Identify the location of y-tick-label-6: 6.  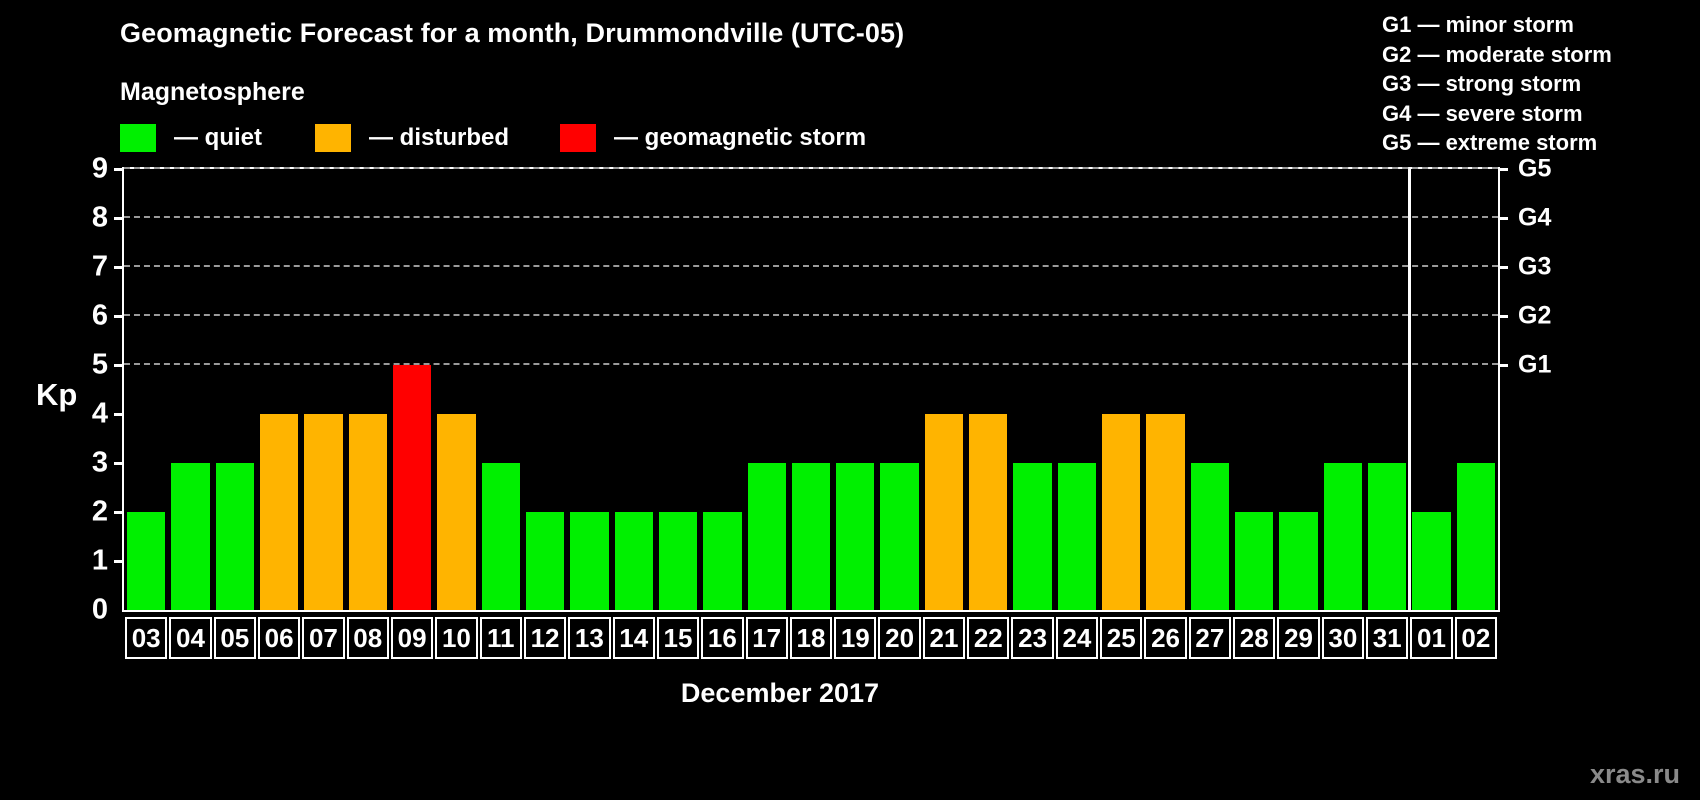
(99, 315).